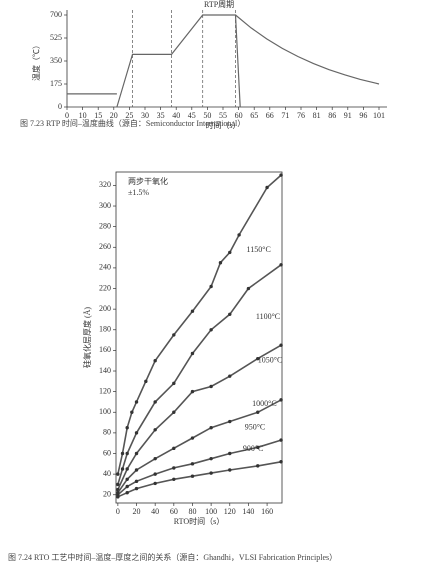 Image resolution: width=433 pixels, height=572 pixels. What do you see at coordinates (36, 61) in the screenshot?
I see `y-axis-label: 温度（℃）` at bounding box center [36, 61].